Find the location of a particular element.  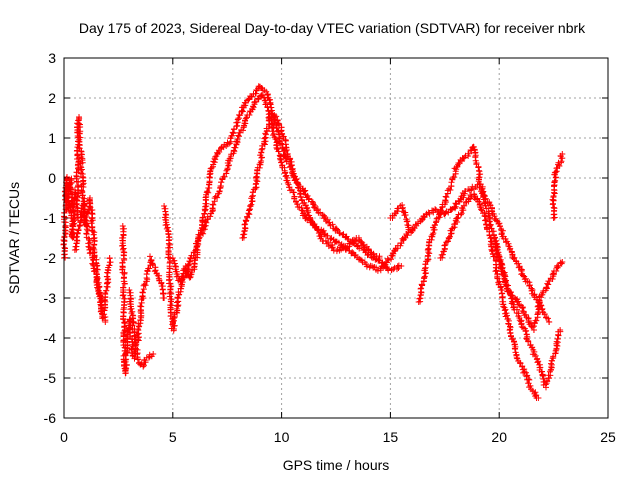

y-tick-label: 1 is located at coordinates (52, 138).